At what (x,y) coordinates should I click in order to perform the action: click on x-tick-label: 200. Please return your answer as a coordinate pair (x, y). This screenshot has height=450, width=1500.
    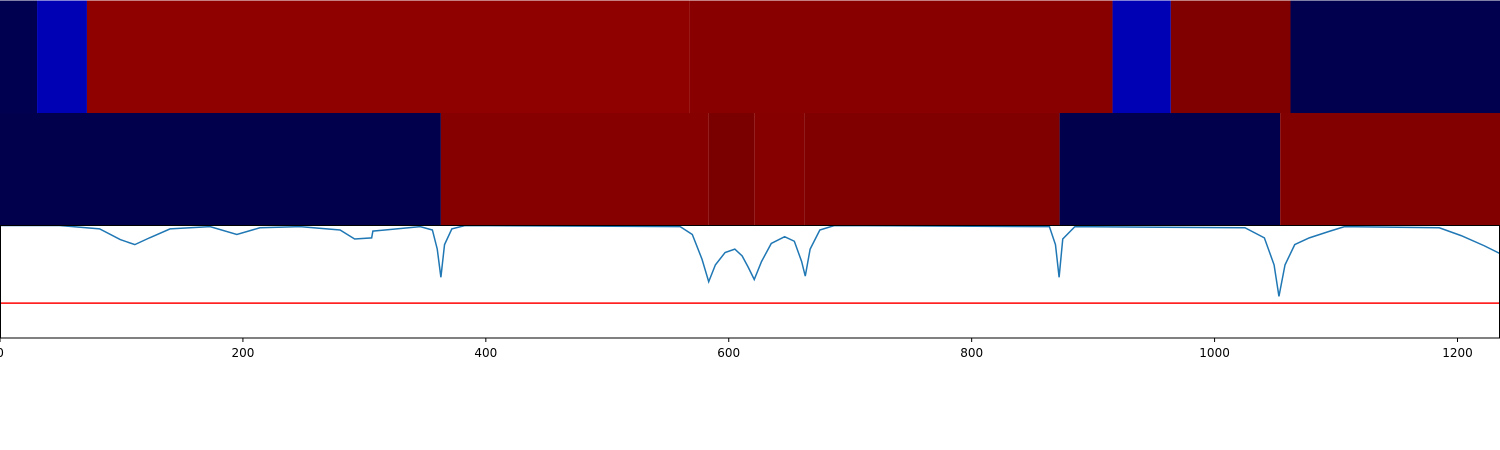
    Looking at the image, I should click on (242, 353).